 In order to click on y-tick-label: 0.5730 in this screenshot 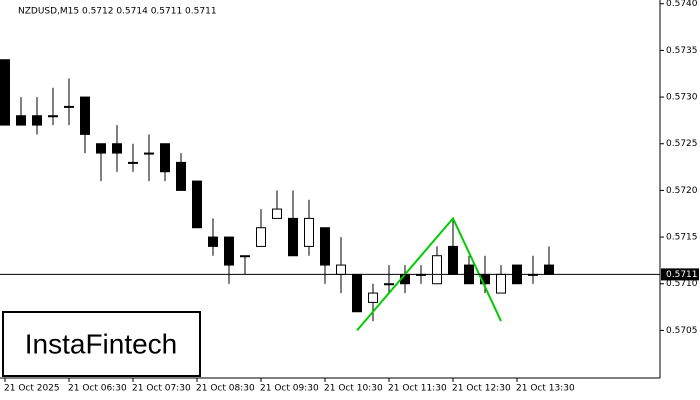, I will do `click(682, 98)`.